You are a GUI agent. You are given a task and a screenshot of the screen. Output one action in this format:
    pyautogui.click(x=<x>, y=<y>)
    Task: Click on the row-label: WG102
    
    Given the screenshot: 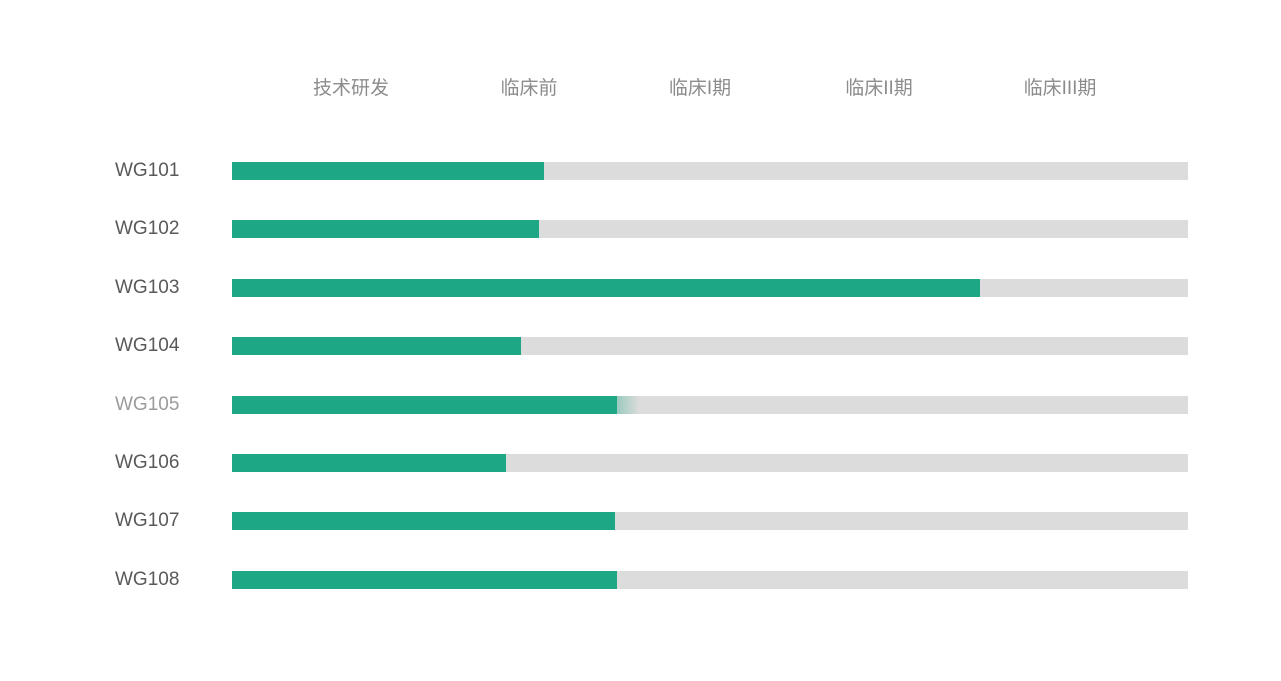 What is the action you would take?
    pyautogui.click(x=147, y=229)
    